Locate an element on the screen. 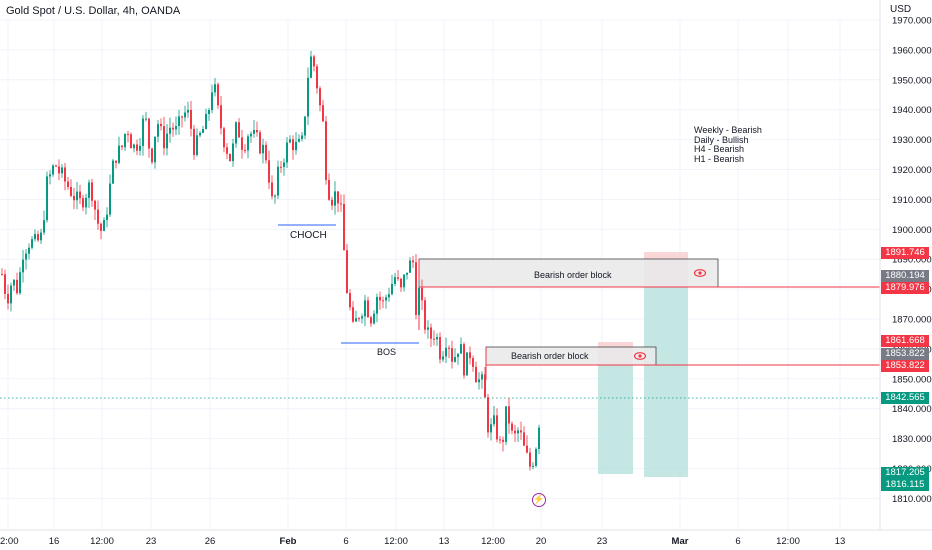 The height and width of the screenshot is (550, 932). upper-order-block is located at coordinates (568, 273).